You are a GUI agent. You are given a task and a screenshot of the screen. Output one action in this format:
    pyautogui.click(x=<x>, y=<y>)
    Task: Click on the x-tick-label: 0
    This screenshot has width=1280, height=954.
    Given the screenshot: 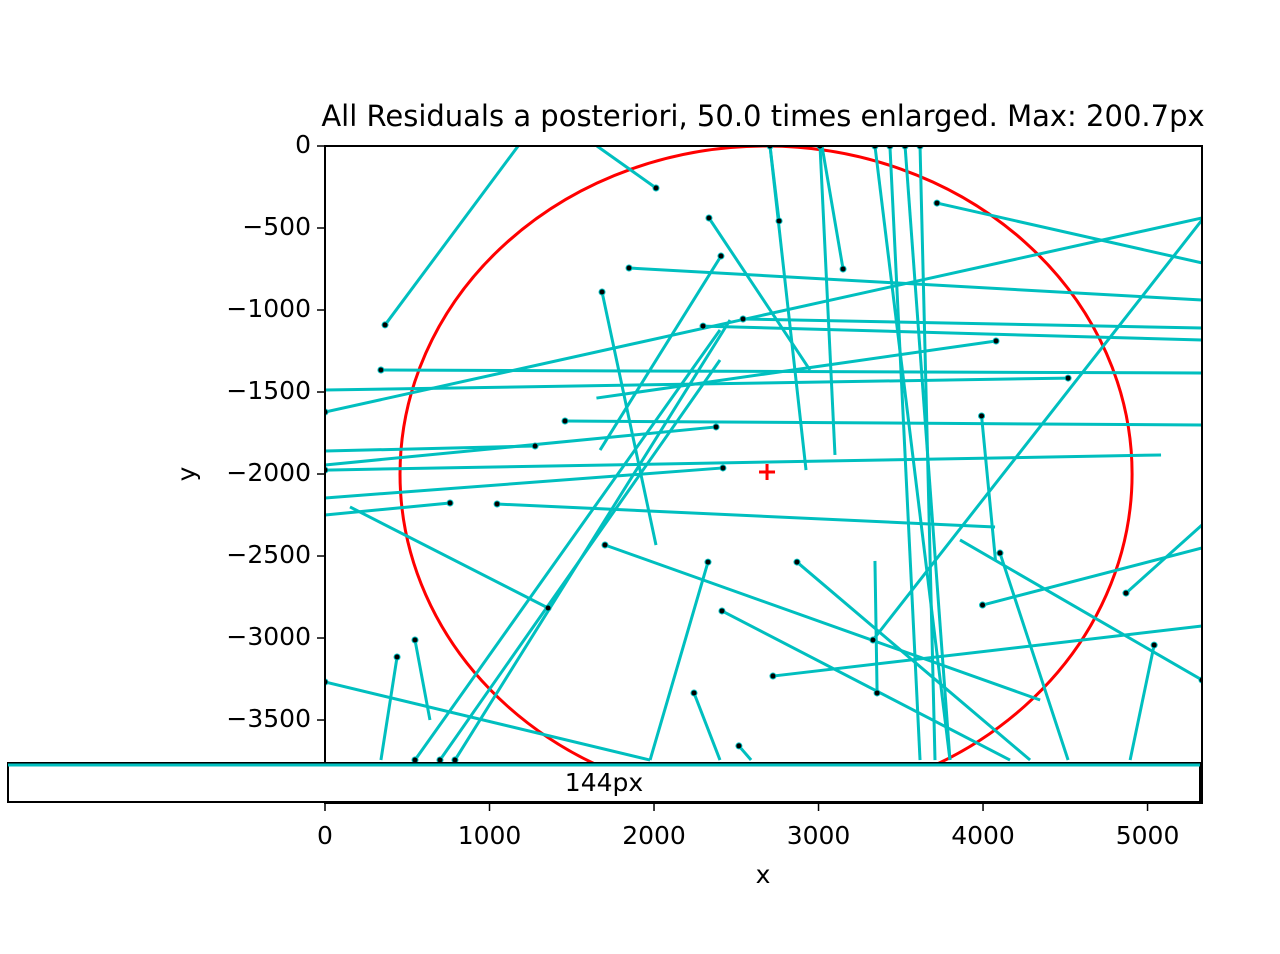 What is the action you would take?
    pyautogui.click(x=325, y=835)
    